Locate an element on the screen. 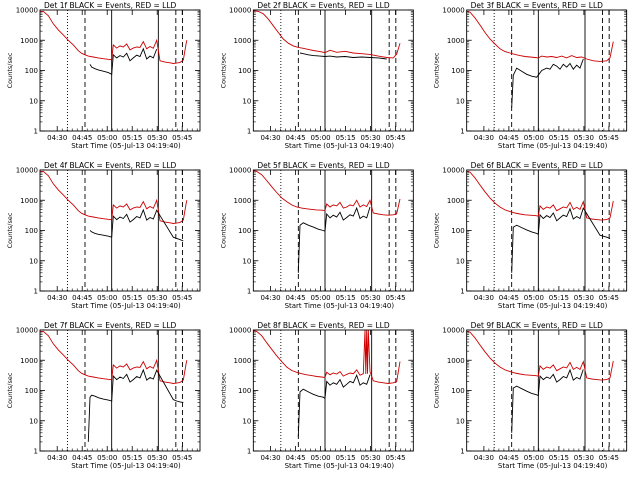 The image size is (640, 480). panel-title: Det 4f BLACK = Events, RED = LLD is located at coordinates (110, 165).